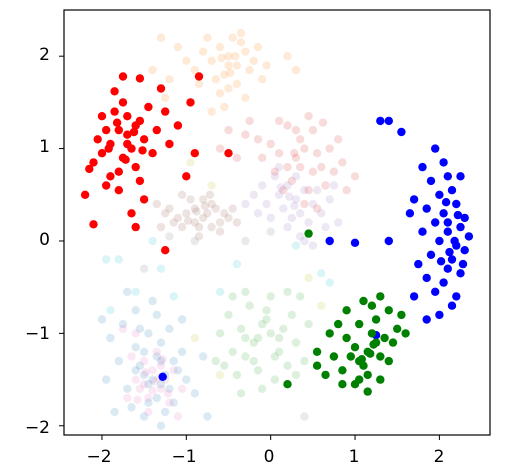 The height and width of the screenshot is (472, 506). What do you see at coordinates (37, 428) in the screenshot?
I see `ytick-label: −2` at bounding box center [37, 428].